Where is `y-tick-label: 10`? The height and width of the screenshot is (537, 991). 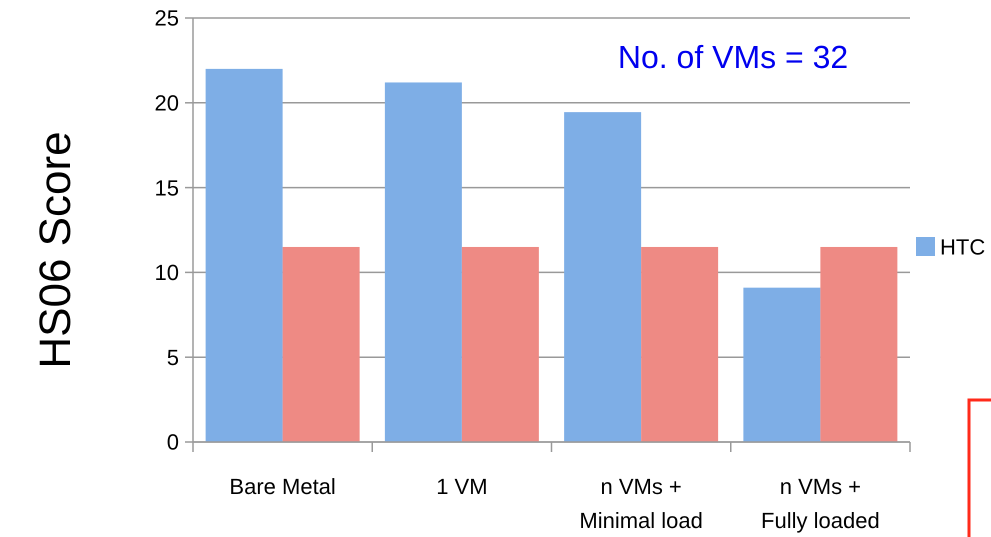 y-tick-label: 10 is located at coordinates (166, 273).